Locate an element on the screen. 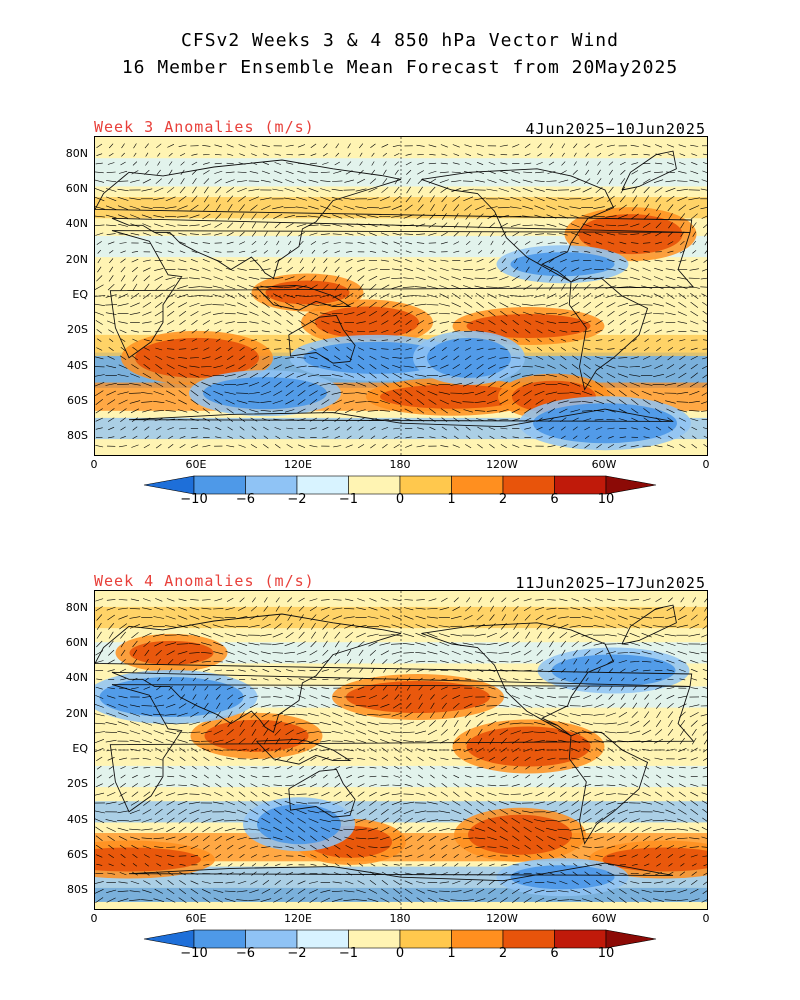 This screenshot has width=800, height=1000. colorbar-label: 6 is located at coordinates (554, 499).